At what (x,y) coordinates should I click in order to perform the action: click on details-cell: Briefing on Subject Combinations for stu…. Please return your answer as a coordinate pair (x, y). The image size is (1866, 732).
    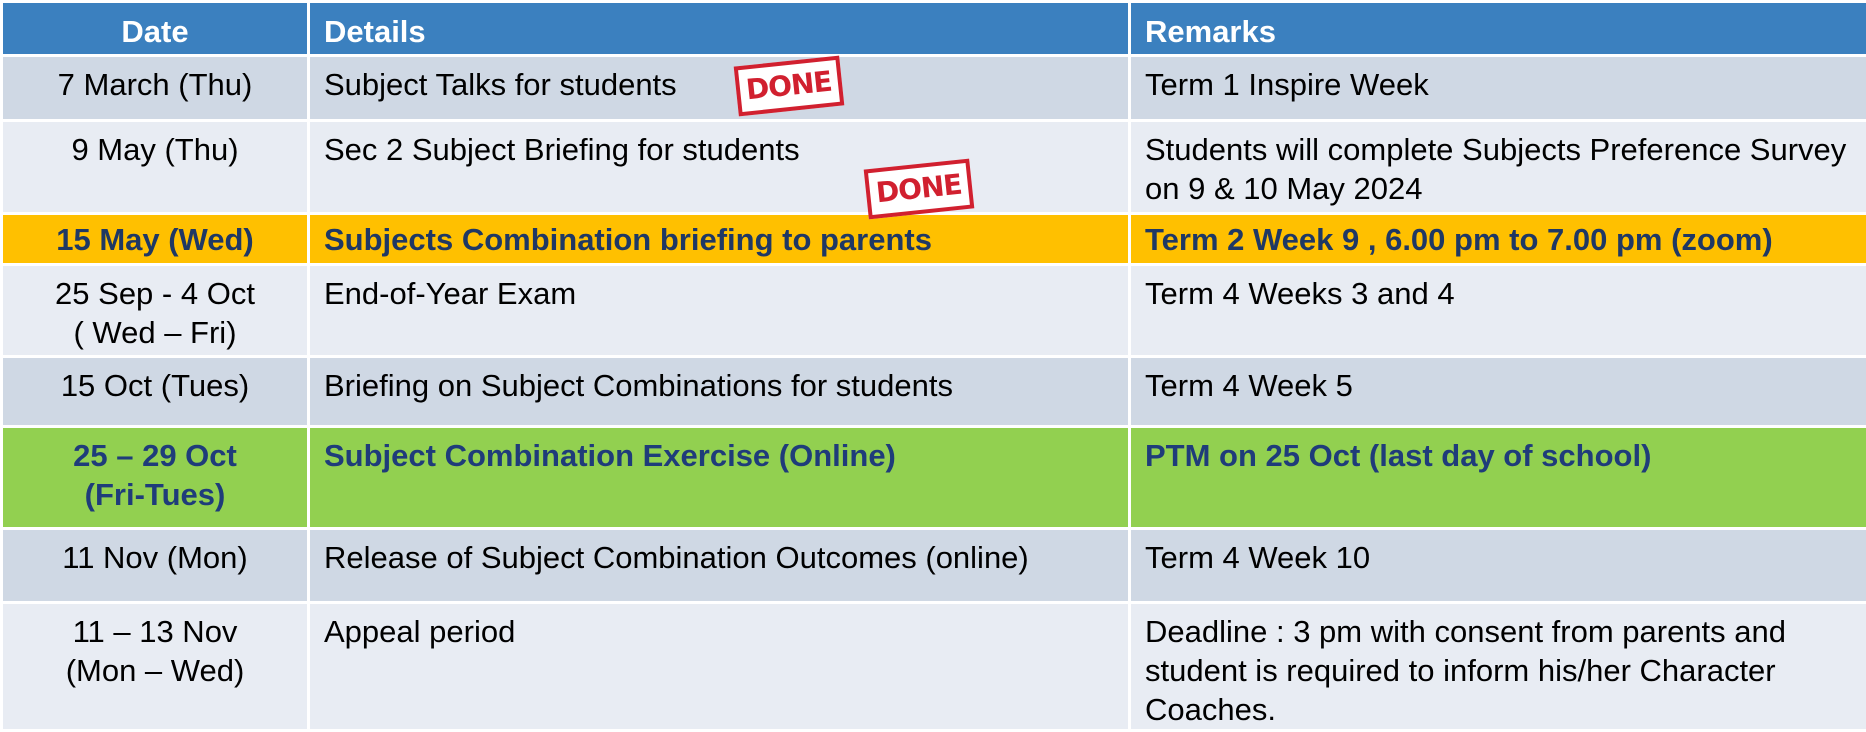
    Looking at the image, I should click on (719, 392).